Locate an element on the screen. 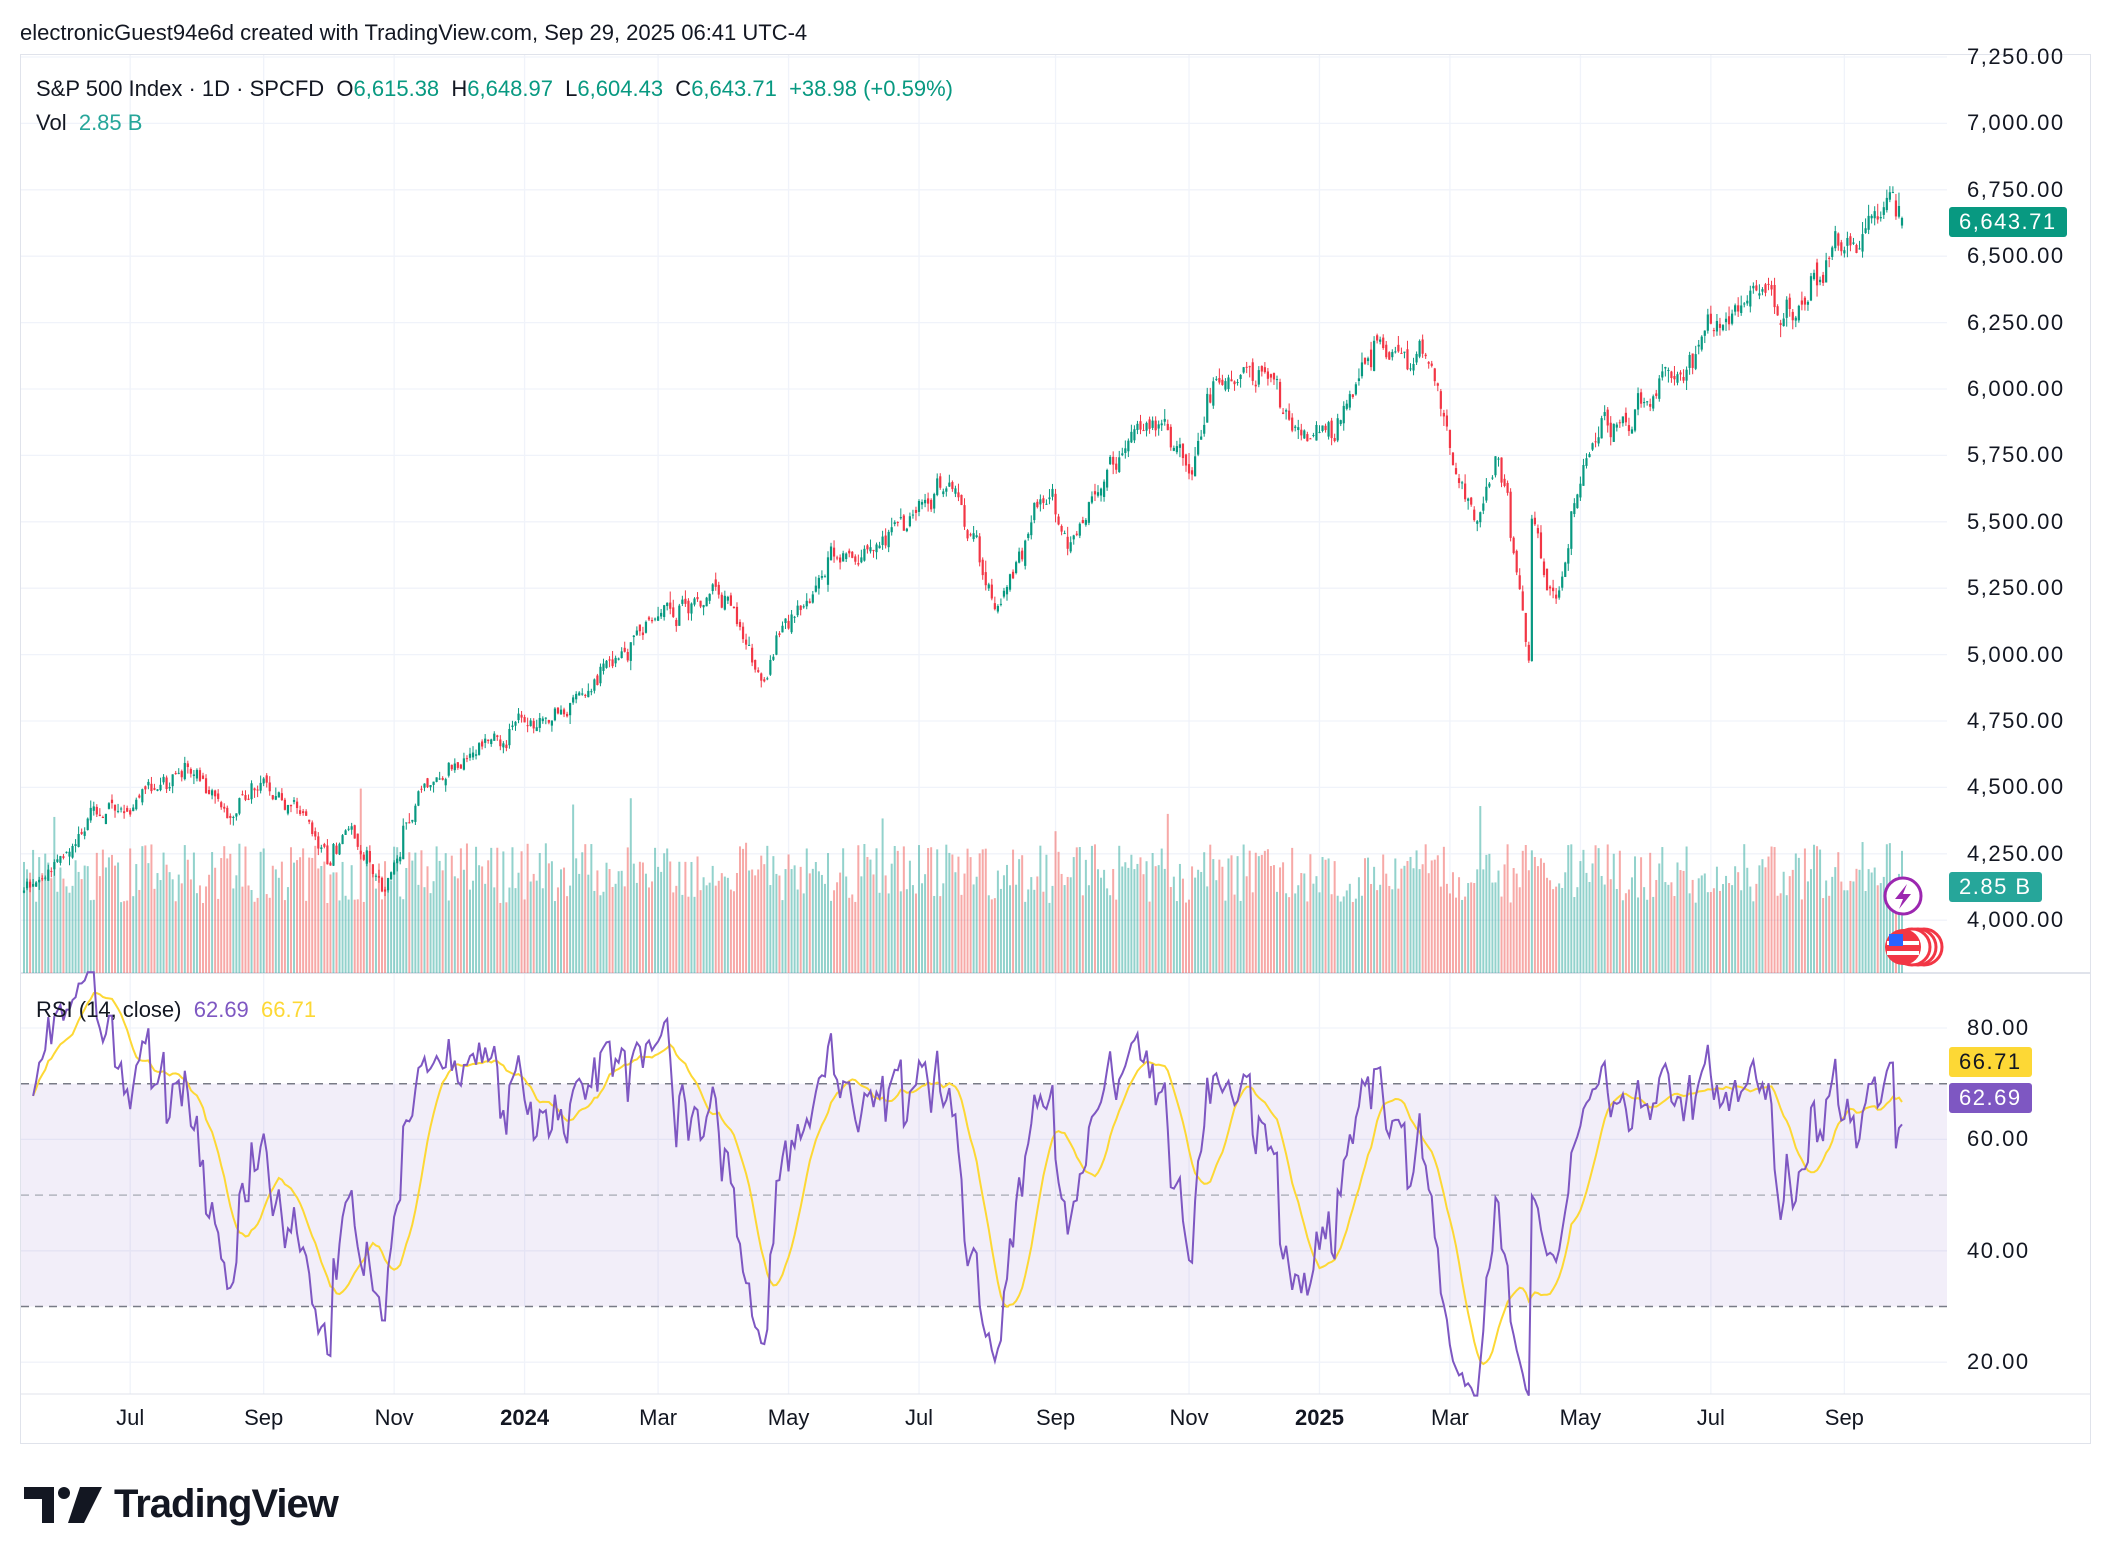  time-axis-label: 2024 is located at coordinates (525, 1417).